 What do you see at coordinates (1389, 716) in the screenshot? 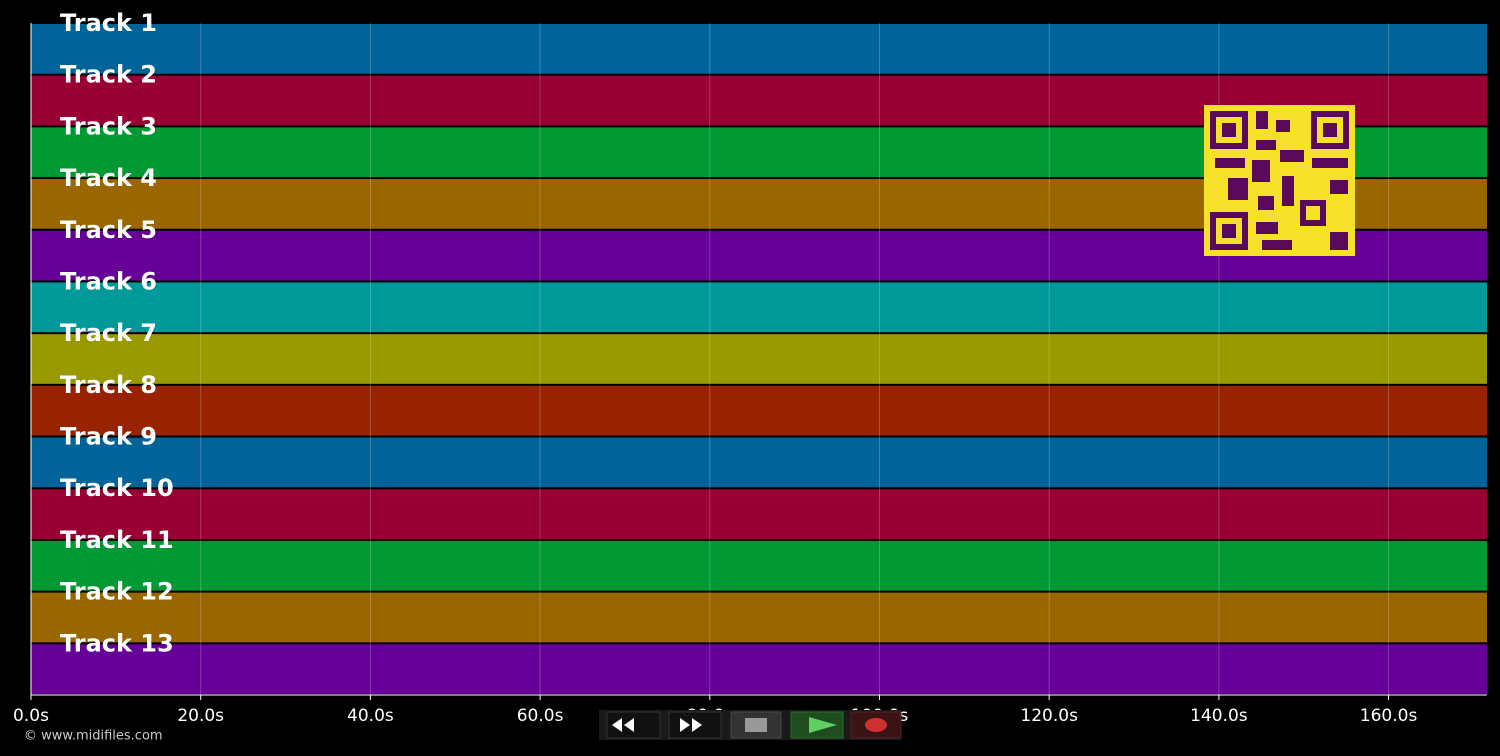
I see `x-tick-label: 160.0s` at bounding box center [1389, 716].